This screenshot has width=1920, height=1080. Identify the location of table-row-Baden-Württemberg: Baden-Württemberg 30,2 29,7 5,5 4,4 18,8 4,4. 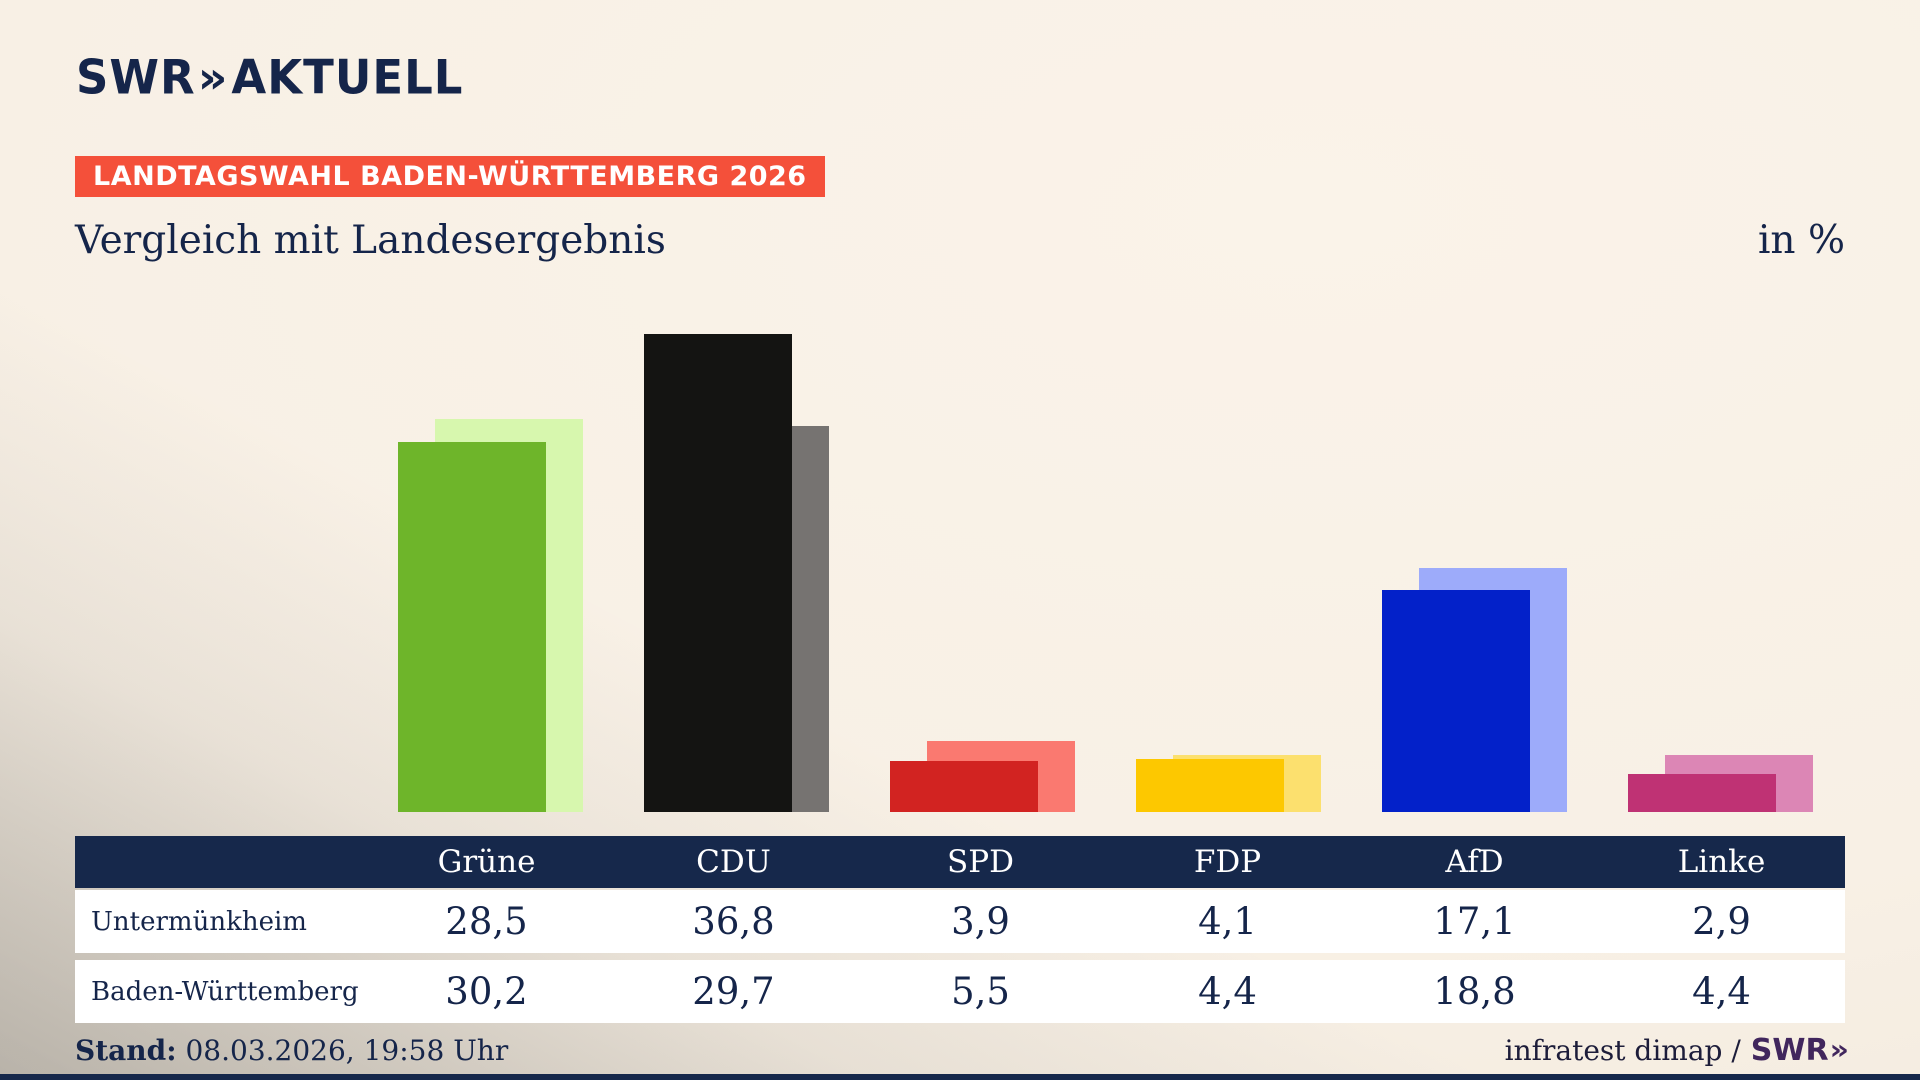
(960, 991).